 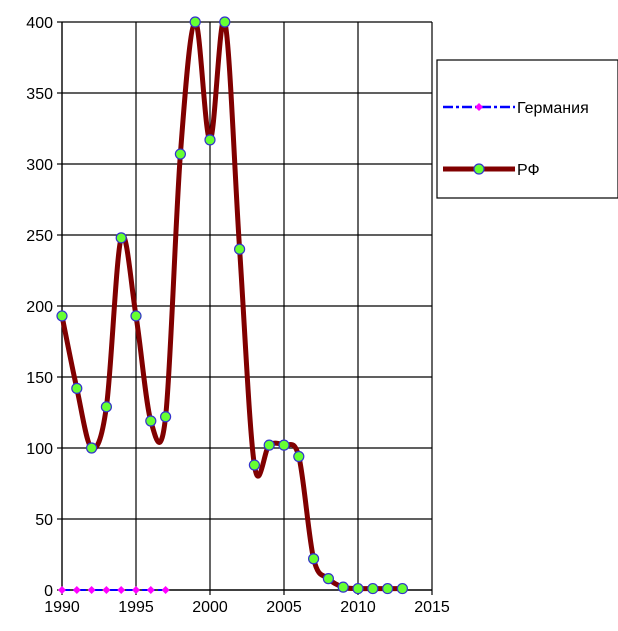 What do you see at coordinates (39, 236) in the screenshot?
I see `y-tick-label: 250` at bounding box center [39, 236].